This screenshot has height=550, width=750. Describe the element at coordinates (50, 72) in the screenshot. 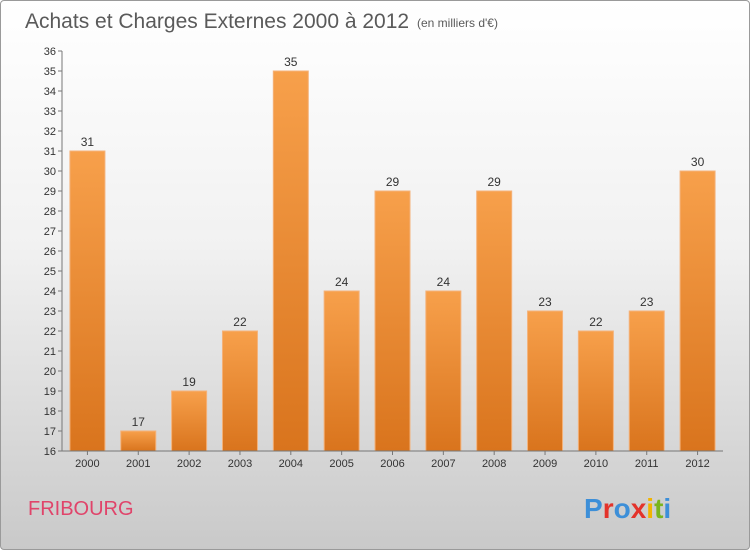

I see `y-tick-label: 35` at that location.